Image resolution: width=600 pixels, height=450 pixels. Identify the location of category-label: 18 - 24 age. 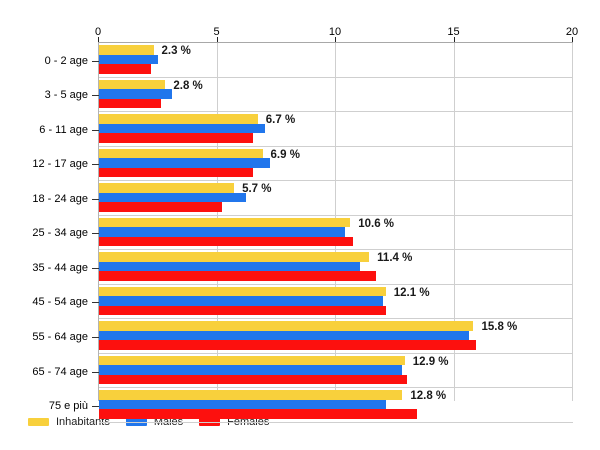
(60, 198).